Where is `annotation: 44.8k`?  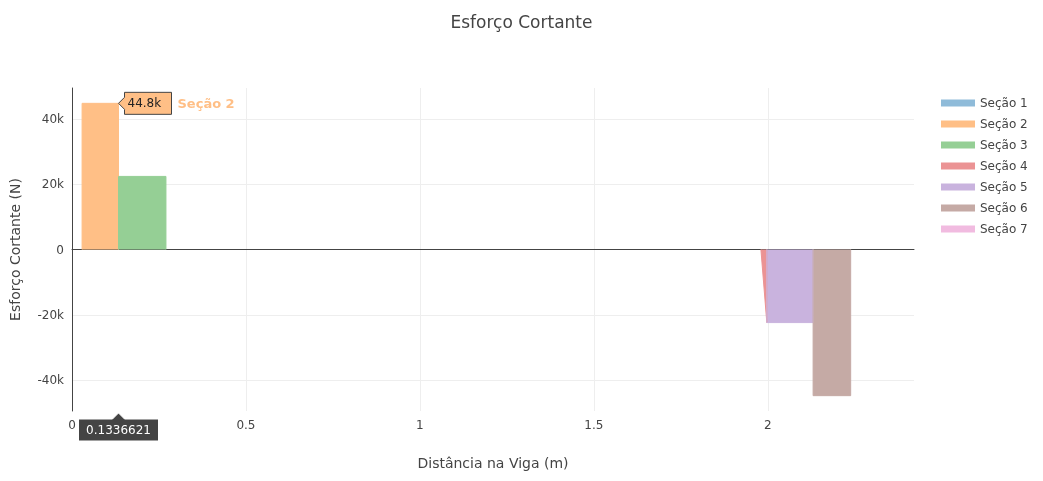
annotation: 44.8k is located at coordinates (144, 103).